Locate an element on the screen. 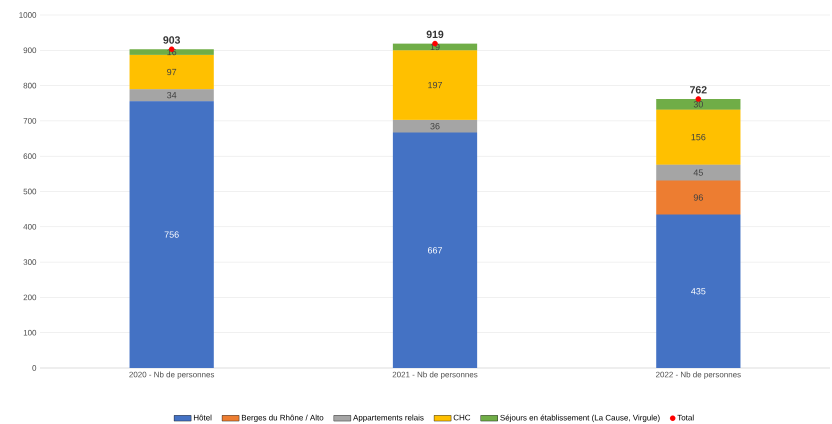  data-label: 96 is located at coordinates (698, 197).